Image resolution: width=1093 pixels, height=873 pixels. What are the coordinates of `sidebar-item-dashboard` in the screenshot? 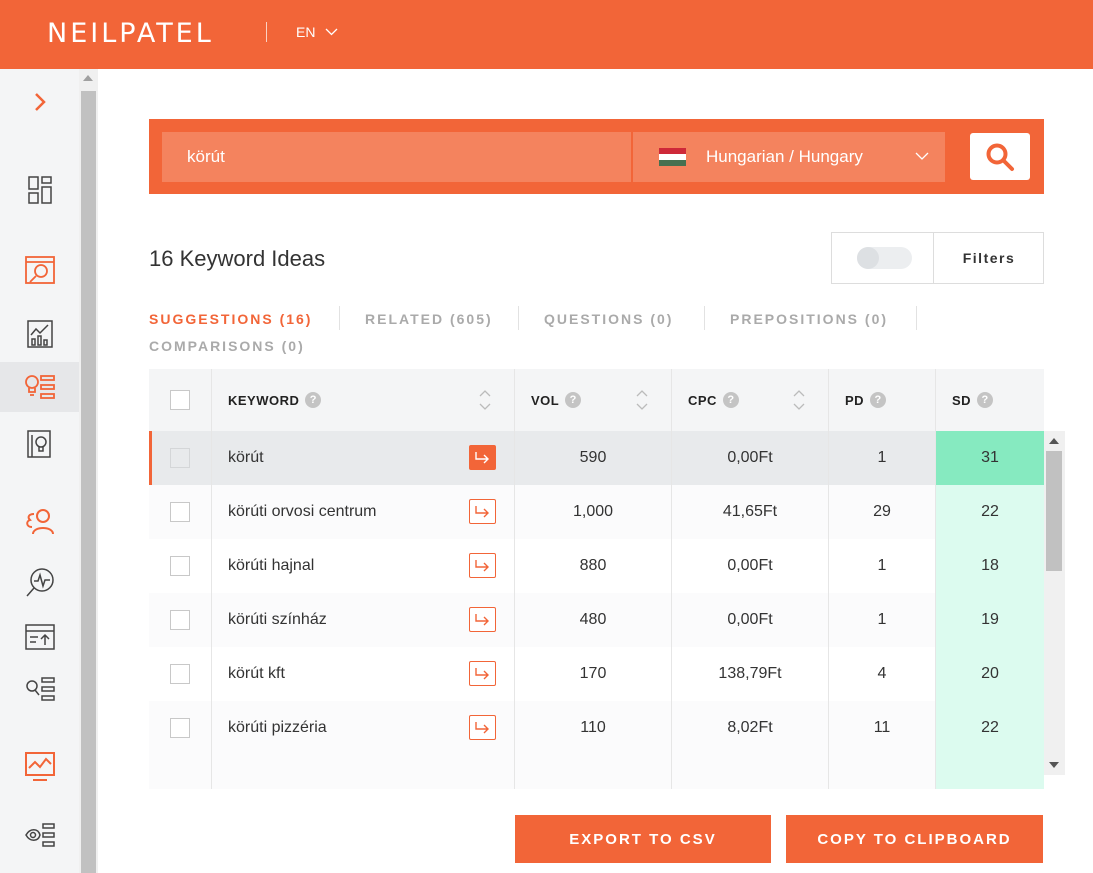 It's located at (39, 190).